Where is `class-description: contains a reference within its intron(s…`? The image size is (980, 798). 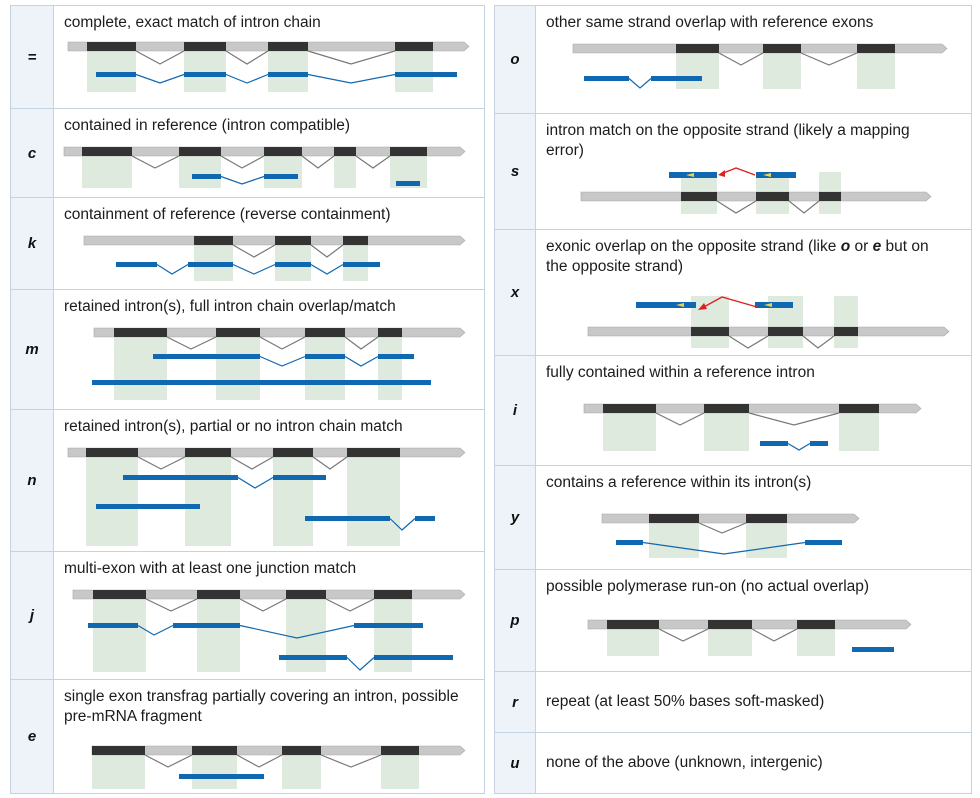
class-description: contains a reference within its intron(s… is located at coordinates (679, 482).